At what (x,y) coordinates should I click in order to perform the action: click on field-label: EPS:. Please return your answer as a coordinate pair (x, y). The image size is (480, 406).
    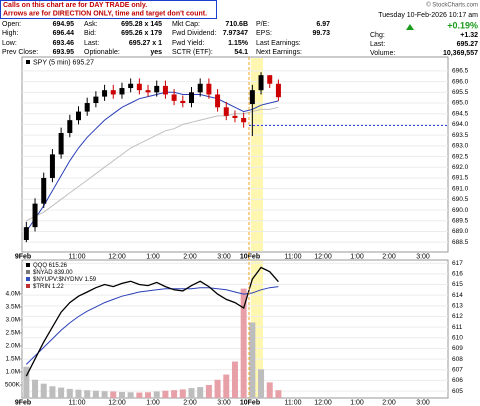
    Looking at the image, I should click on (264, 33).